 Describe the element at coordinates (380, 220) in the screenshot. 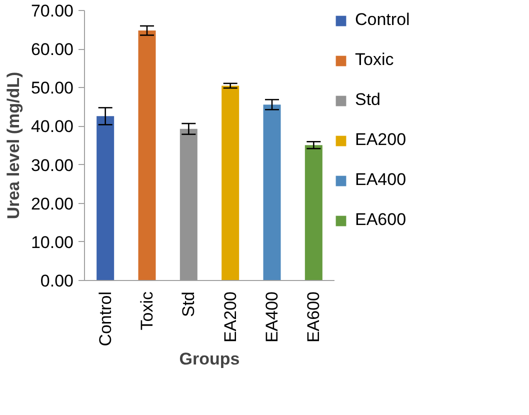

I see `legend-label: EA600` at that location.